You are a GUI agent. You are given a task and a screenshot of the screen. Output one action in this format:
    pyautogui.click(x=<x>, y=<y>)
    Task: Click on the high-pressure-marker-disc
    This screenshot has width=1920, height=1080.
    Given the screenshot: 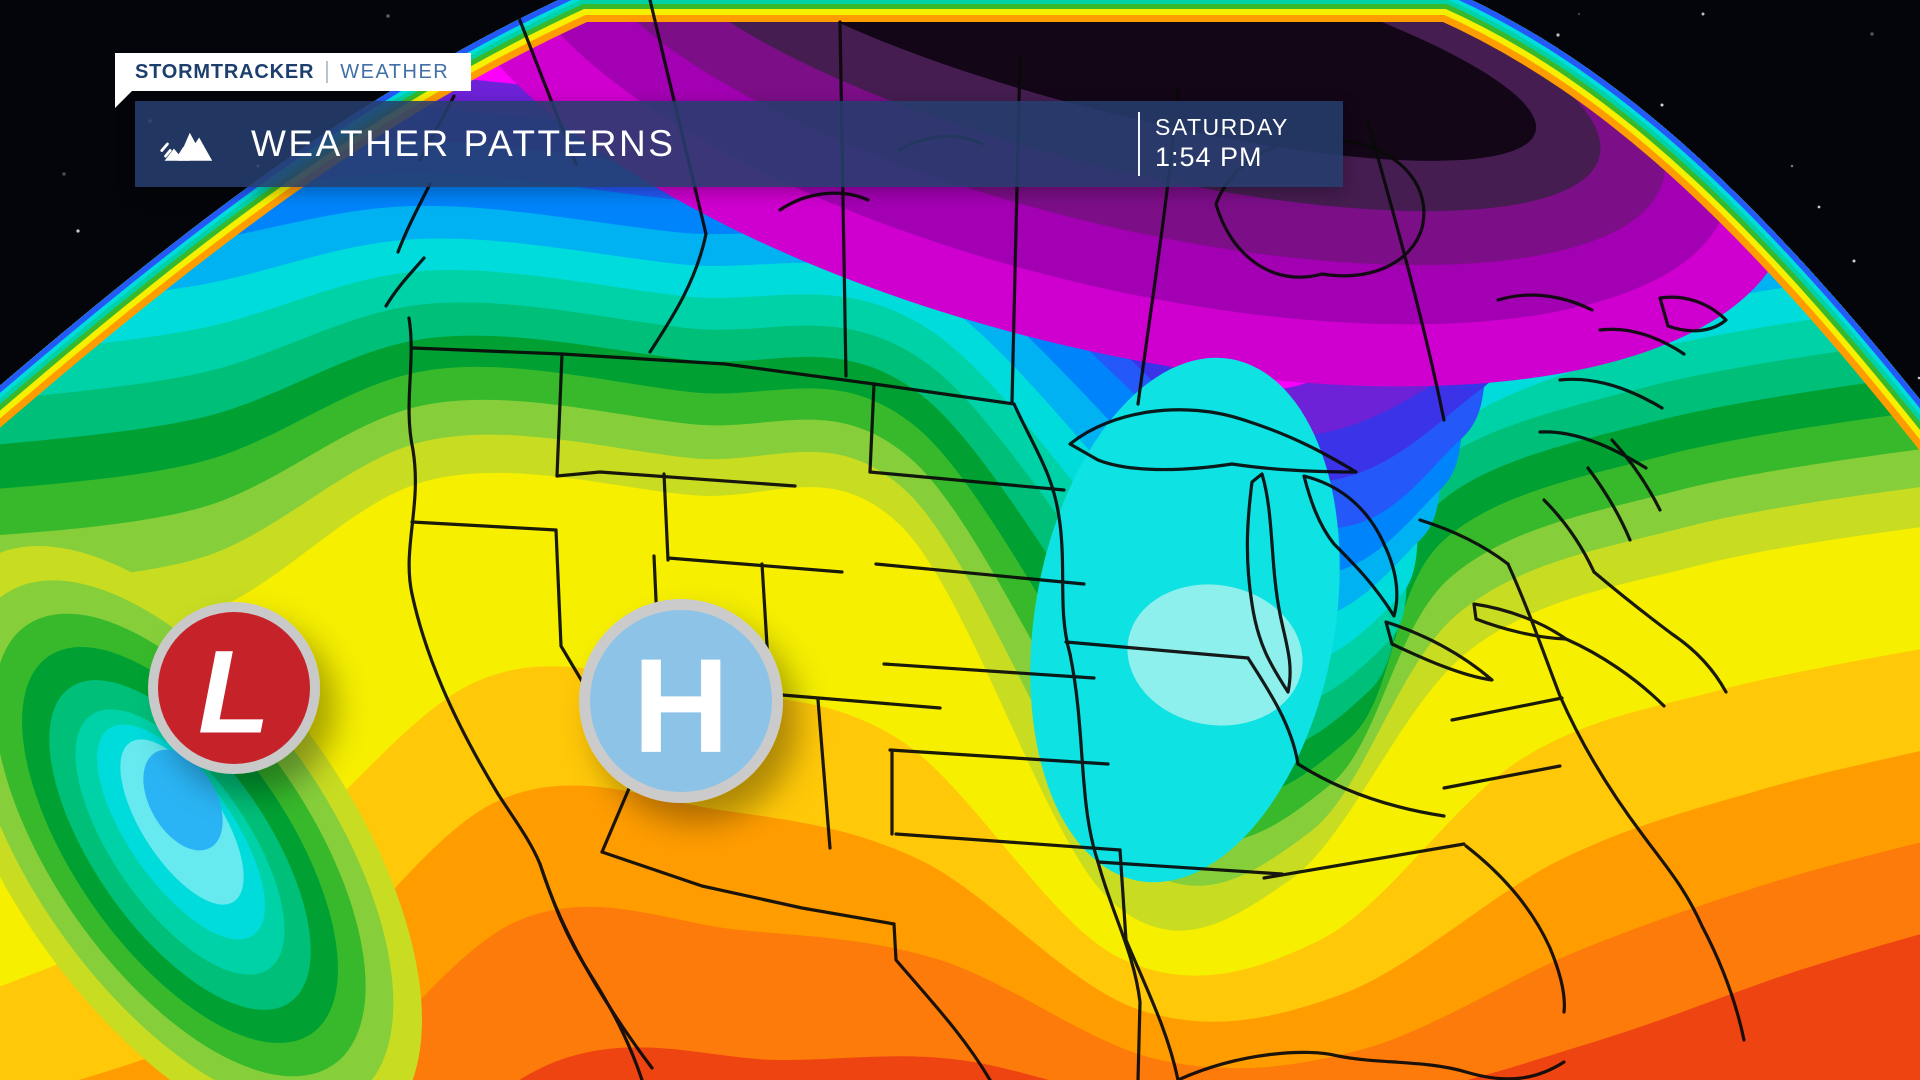 What is the action you would take?
    pyautogui.click(x=681, y=701)
    